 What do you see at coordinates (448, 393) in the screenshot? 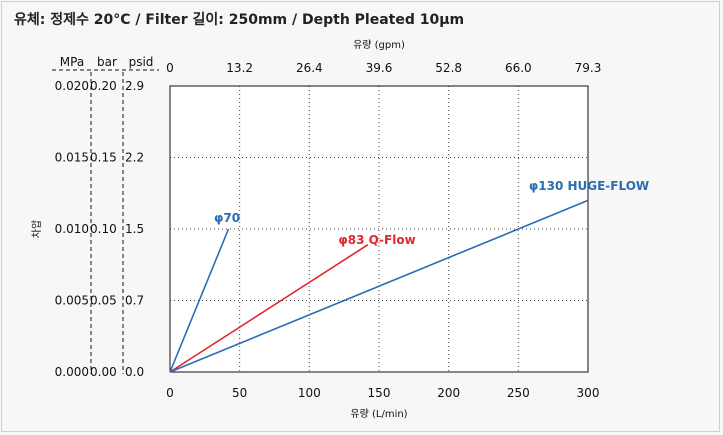
I see `x-tick-label: 200` at bounding box center [448, 393].